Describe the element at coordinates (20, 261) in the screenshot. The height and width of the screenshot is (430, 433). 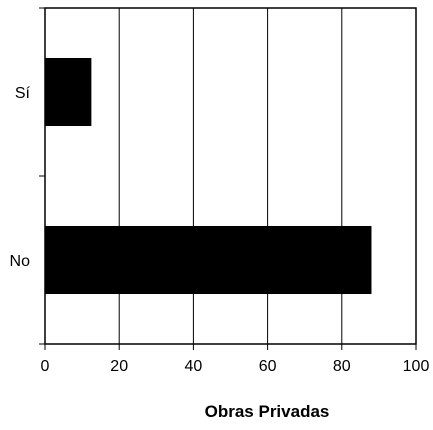
I see `y-tick-label: No` at that location.